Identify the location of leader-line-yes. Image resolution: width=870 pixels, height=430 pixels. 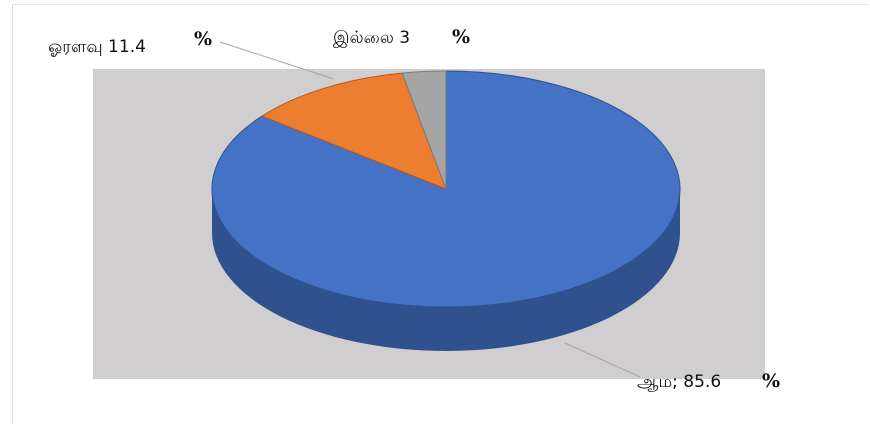
(602, 360).